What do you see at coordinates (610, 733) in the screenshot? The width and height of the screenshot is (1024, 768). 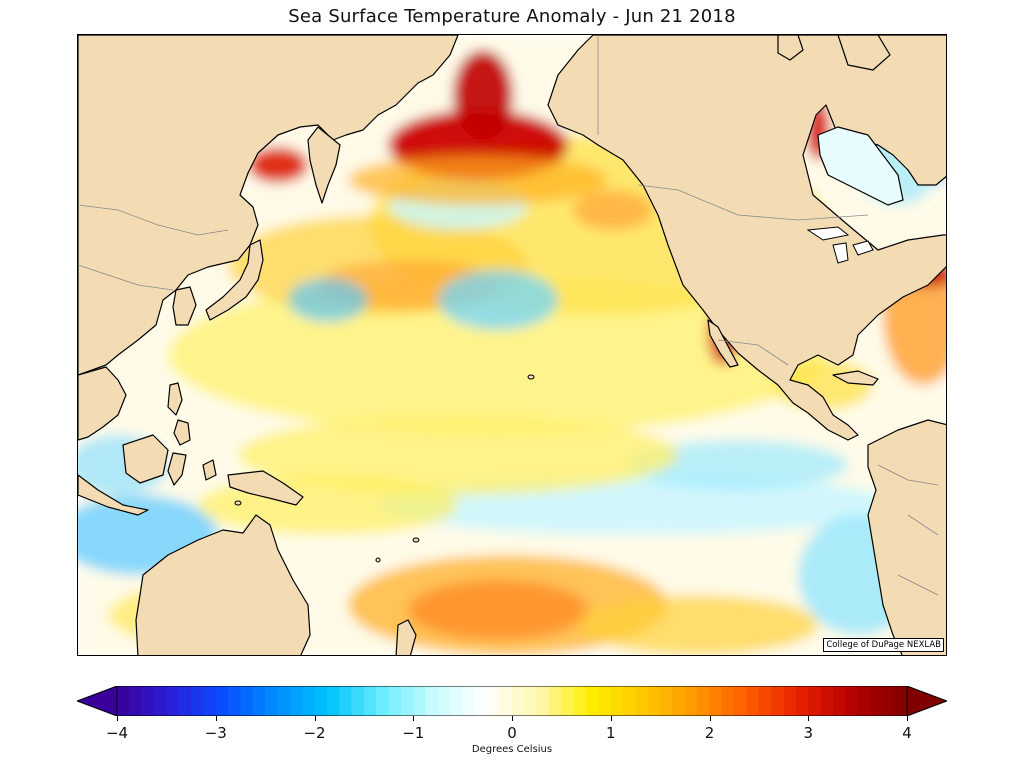 I see `colorbar-tick-label: 1` at bounding box center [610, 733].